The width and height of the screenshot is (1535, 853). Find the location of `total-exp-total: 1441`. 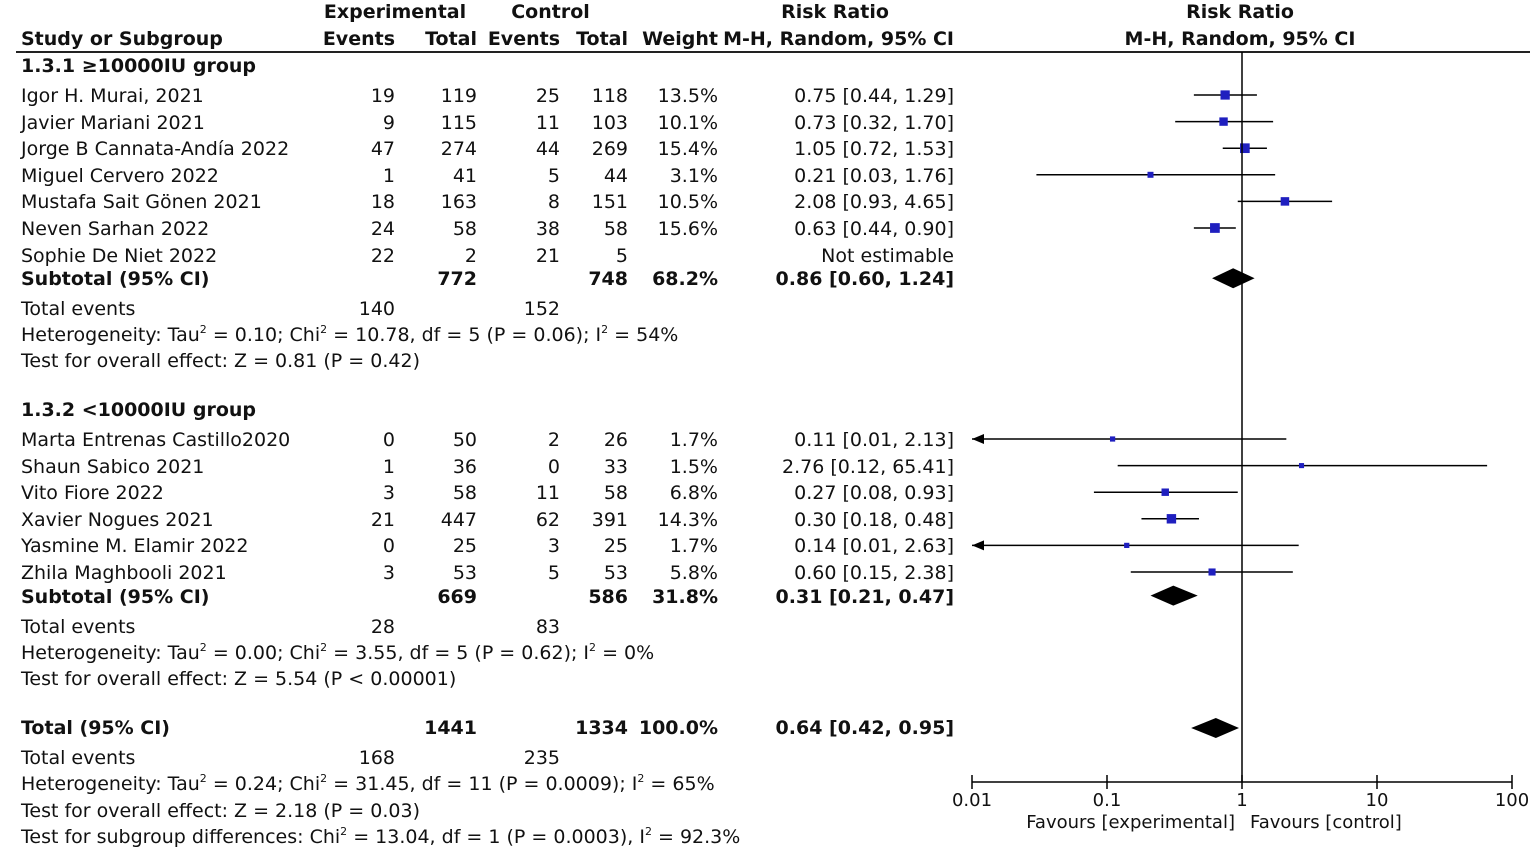

total-exp-total: 1441 is located at coordinates (450, 728).